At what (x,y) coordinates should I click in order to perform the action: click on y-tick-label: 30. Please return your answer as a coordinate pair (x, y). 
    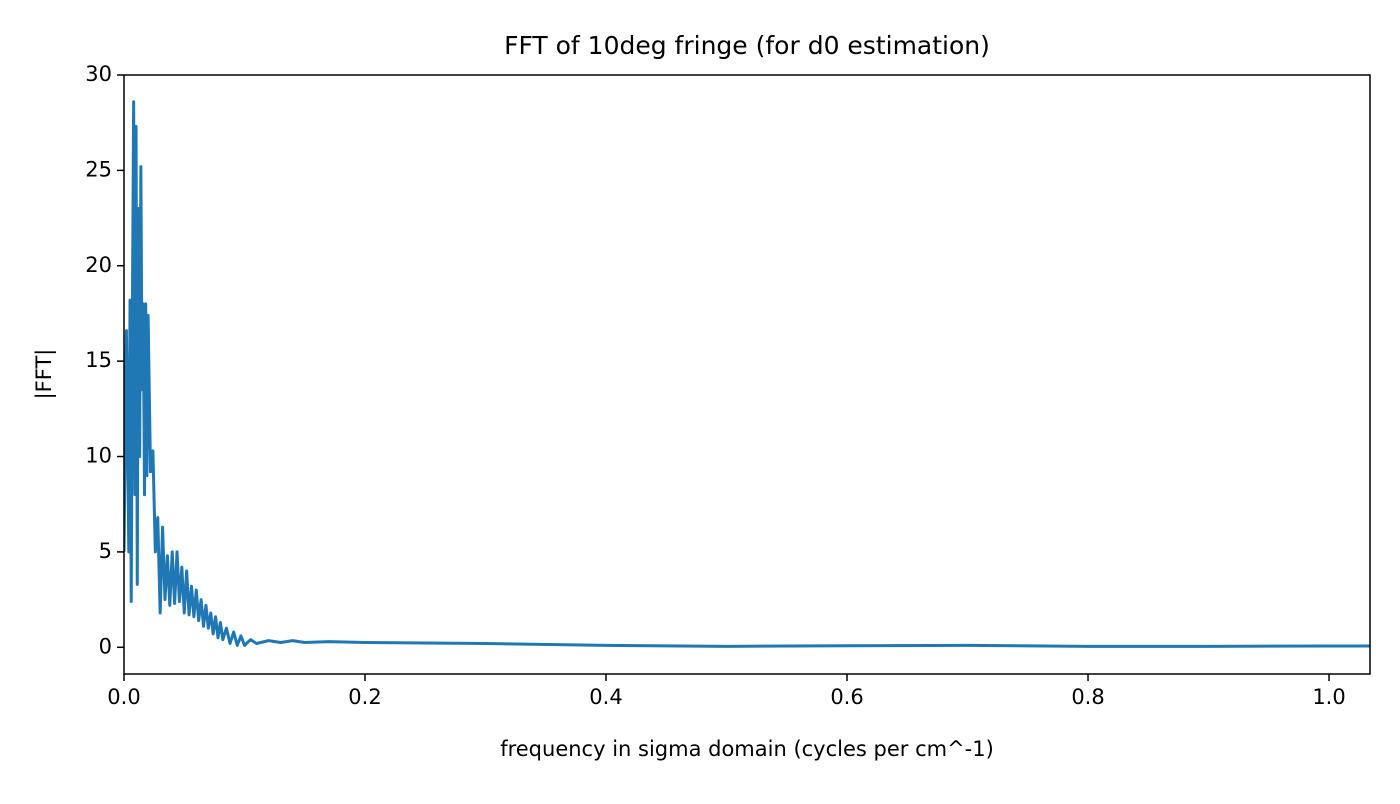
    Looking at the image, I should click on (98, 74).